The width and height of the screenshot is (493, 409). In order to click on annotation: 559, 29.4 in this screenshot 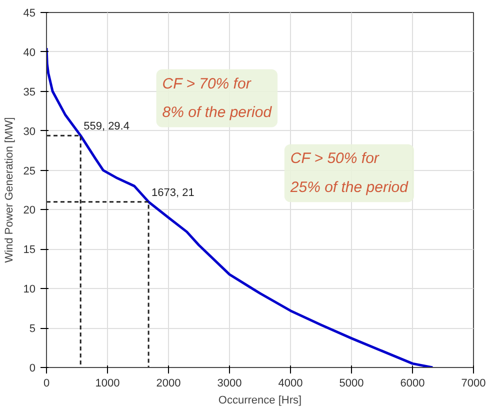, I will do `click(107, 126)`.